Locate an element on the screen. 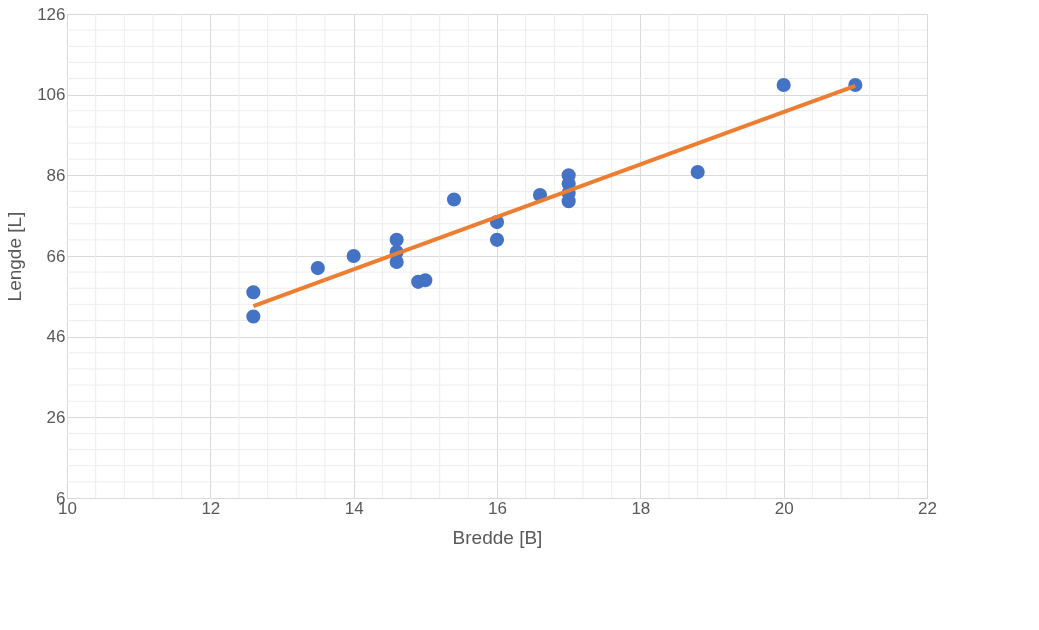  x-tick-label: 16 is located at coordinates (497, 508).